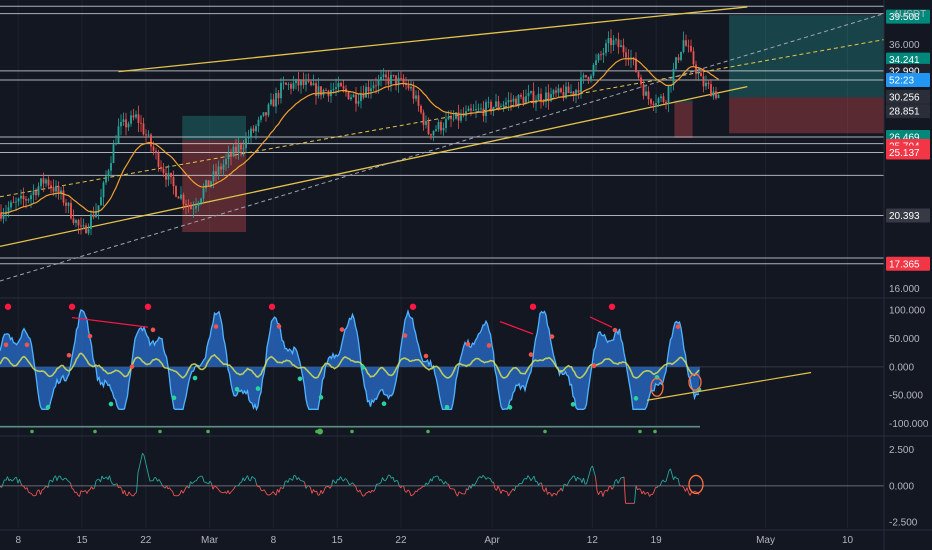 The width and height of the screenshot is (932, 550). Describe the element at coordinates (908, 79) in the screenshot. I see `countdown-tag` at that location.